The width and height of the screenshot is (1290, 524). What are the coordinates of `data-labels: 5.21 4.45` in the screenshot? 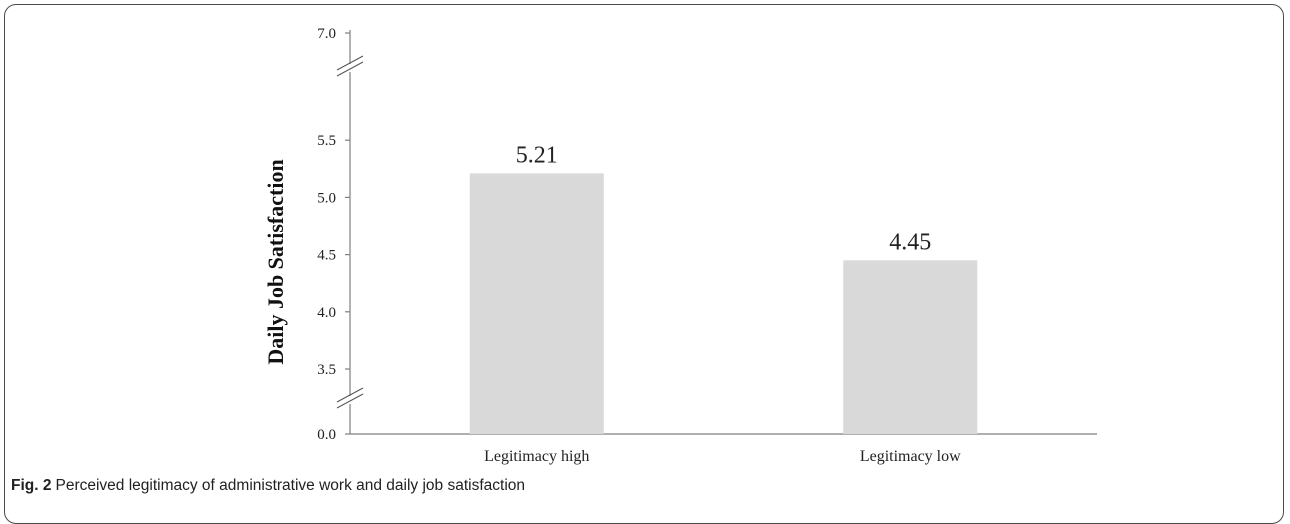 It's located at (724, 198).